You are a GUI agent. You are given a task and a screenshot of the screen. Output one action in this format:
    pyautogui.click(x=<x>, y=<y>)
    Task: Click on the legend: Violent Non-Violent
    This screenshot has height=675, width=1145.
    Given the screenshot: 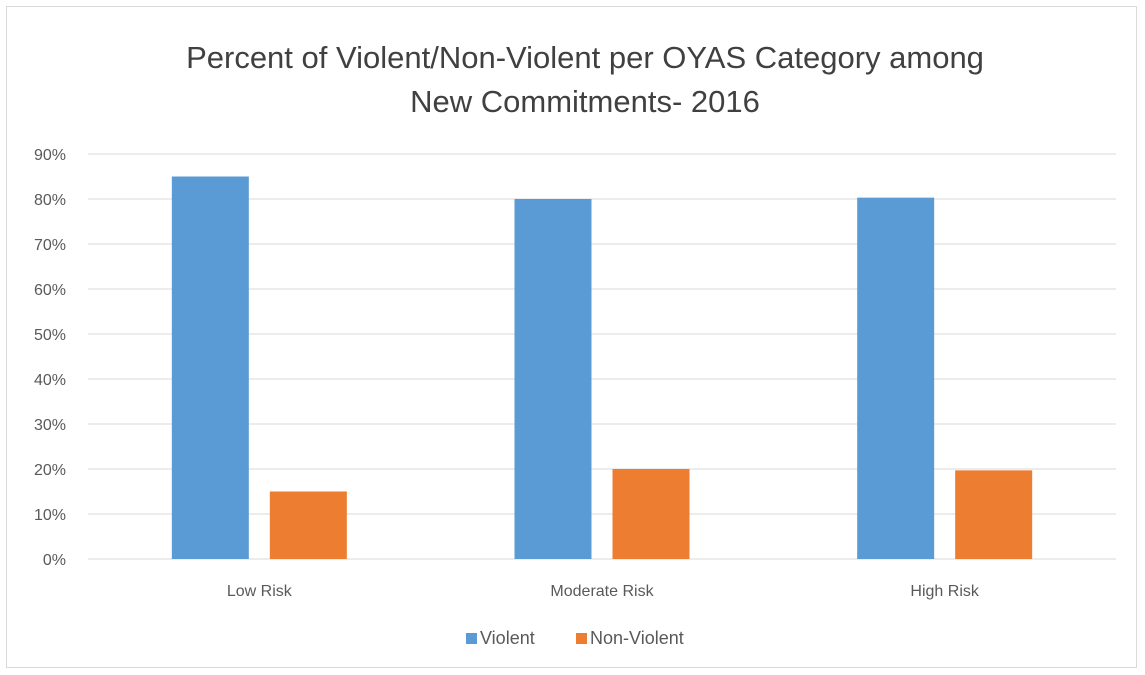 What is the action you would take?
    pyautogui.click(x=575, y=638)
    